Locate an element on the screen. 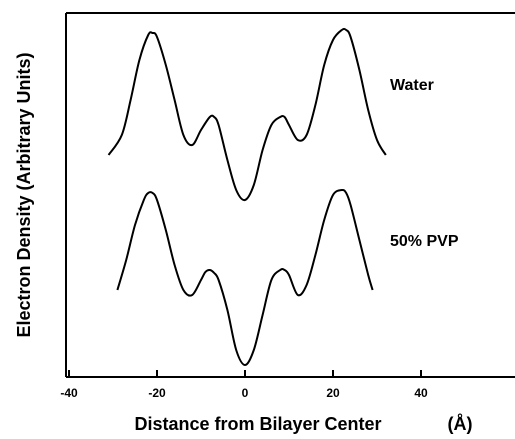 The height and width of the screenshot is (439, 515). x-ticks is located at coordinates (245, 373).